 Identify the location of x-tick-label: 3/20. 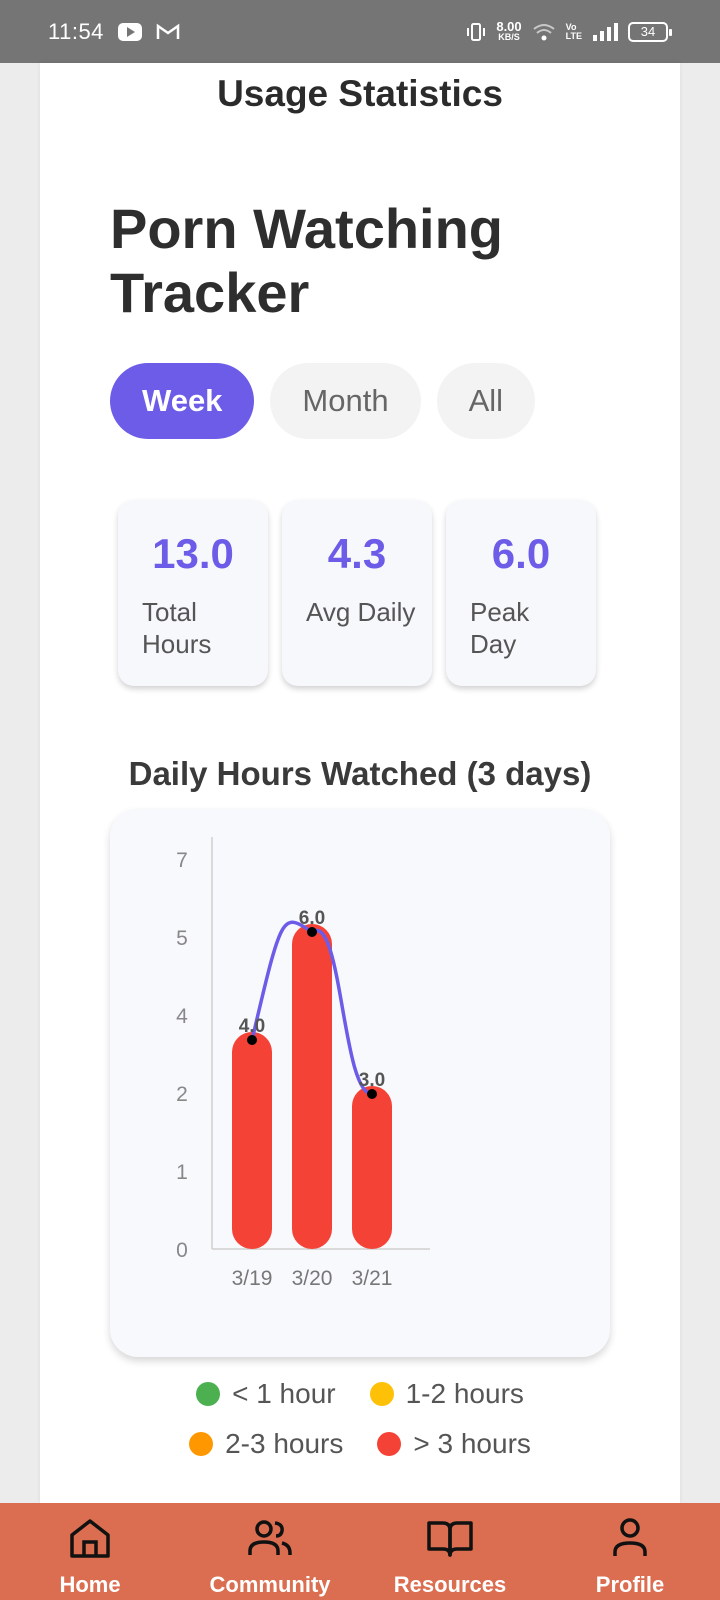
(312, 1278).